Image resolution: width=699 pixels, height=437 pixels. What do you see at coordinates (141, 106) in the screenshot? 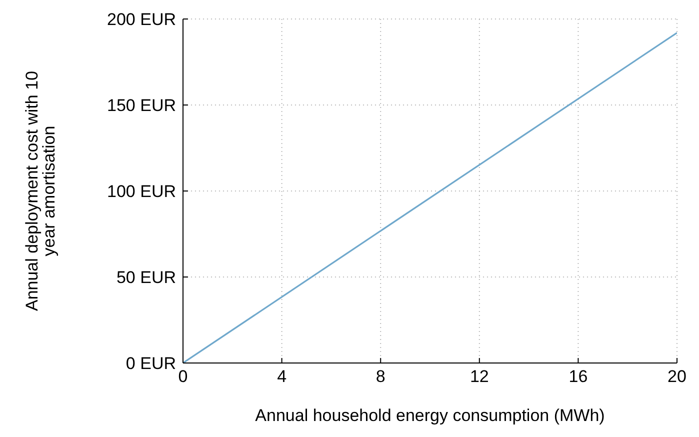
I see `y-tick-label: 150 EUR` at bounding box center [141, 106].